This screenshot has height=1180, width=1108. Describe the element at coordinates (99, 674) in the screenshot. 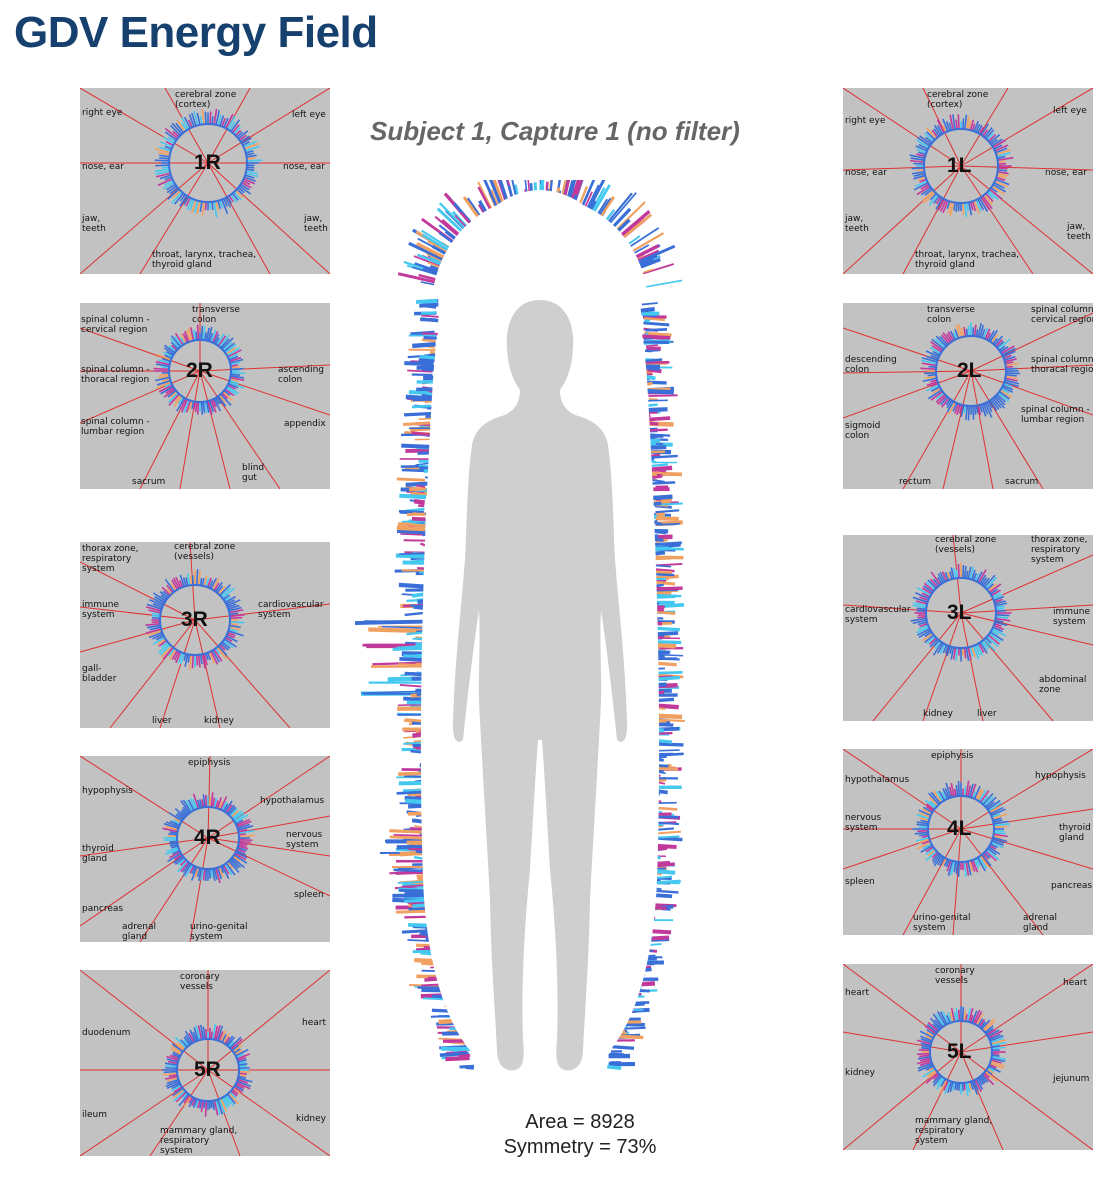

I see `sector-label: gall- bladder` at that location.